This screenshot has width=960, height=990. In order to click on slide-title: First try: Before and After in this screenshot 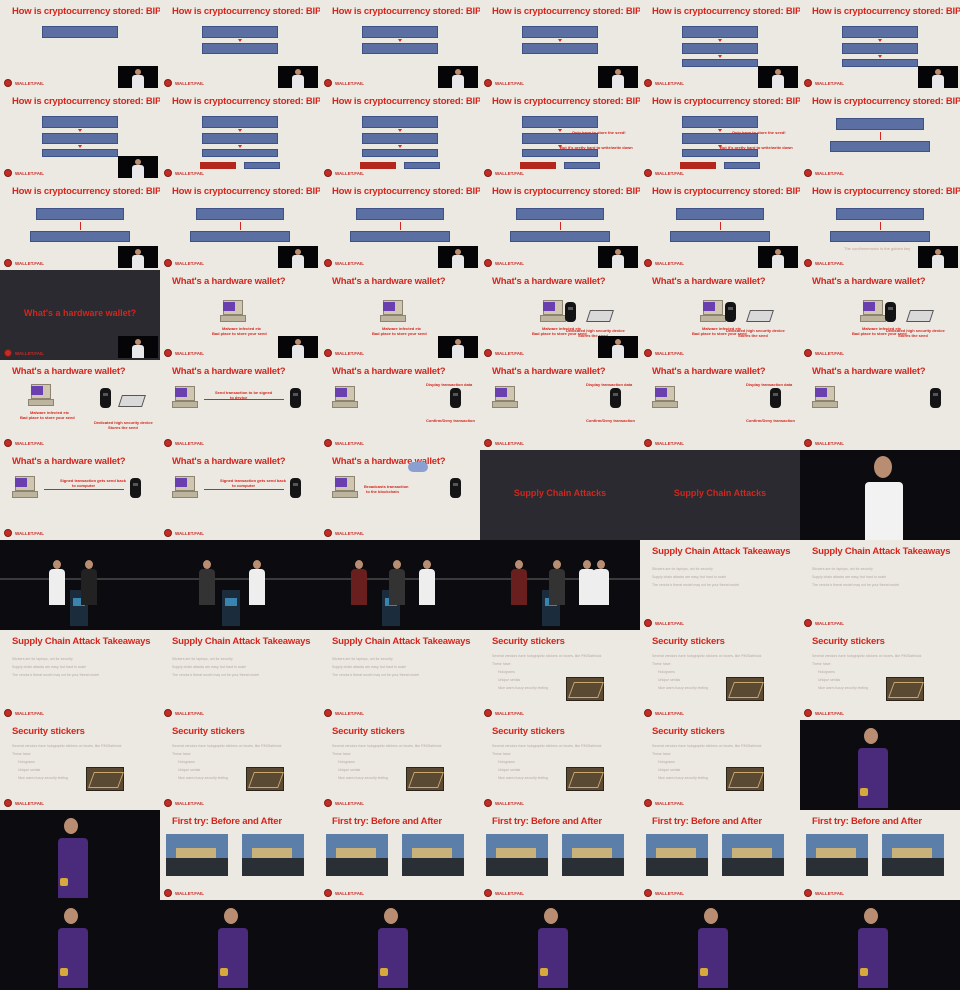, I will do `click(547, 821)`.